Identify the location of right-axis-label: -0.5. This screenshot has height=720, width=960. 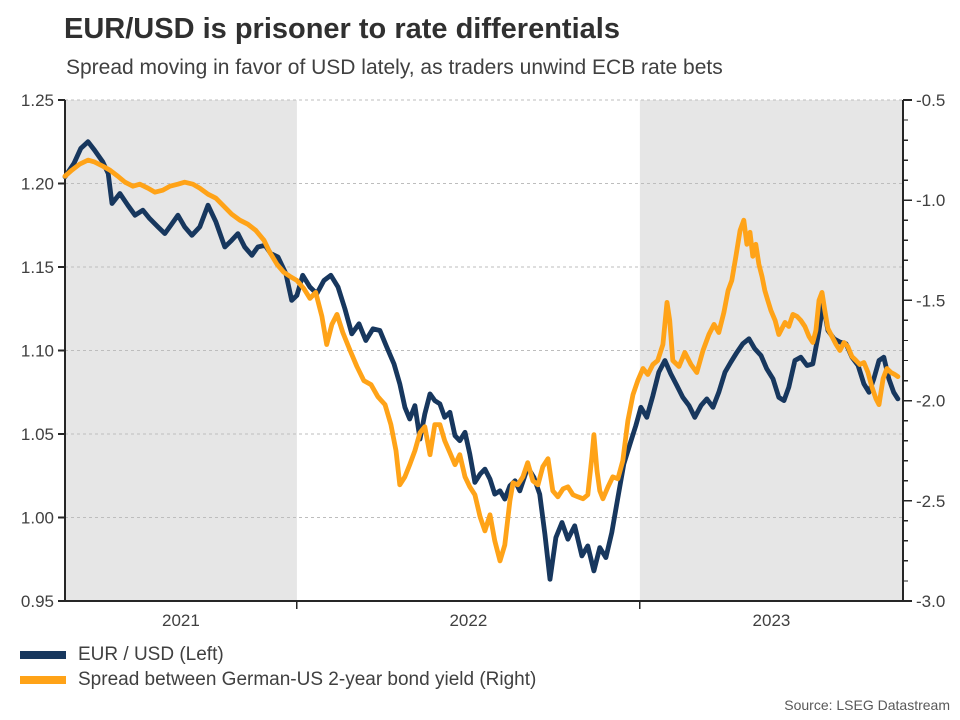
(930, 100).